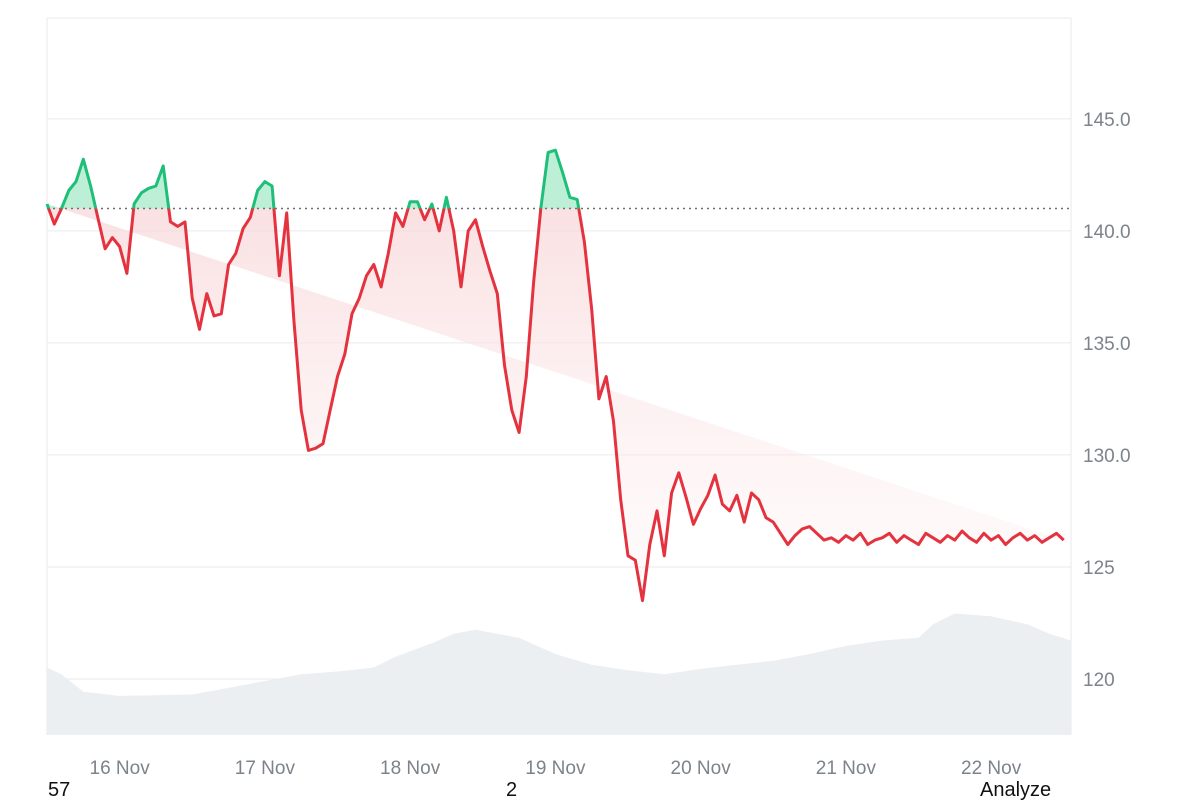 This screenshot has width=1200, height=802. What do you see at coordinates (313, 178) in the screenshot?
I see `price-line-above-baseline` at bounding box center [313, 178].